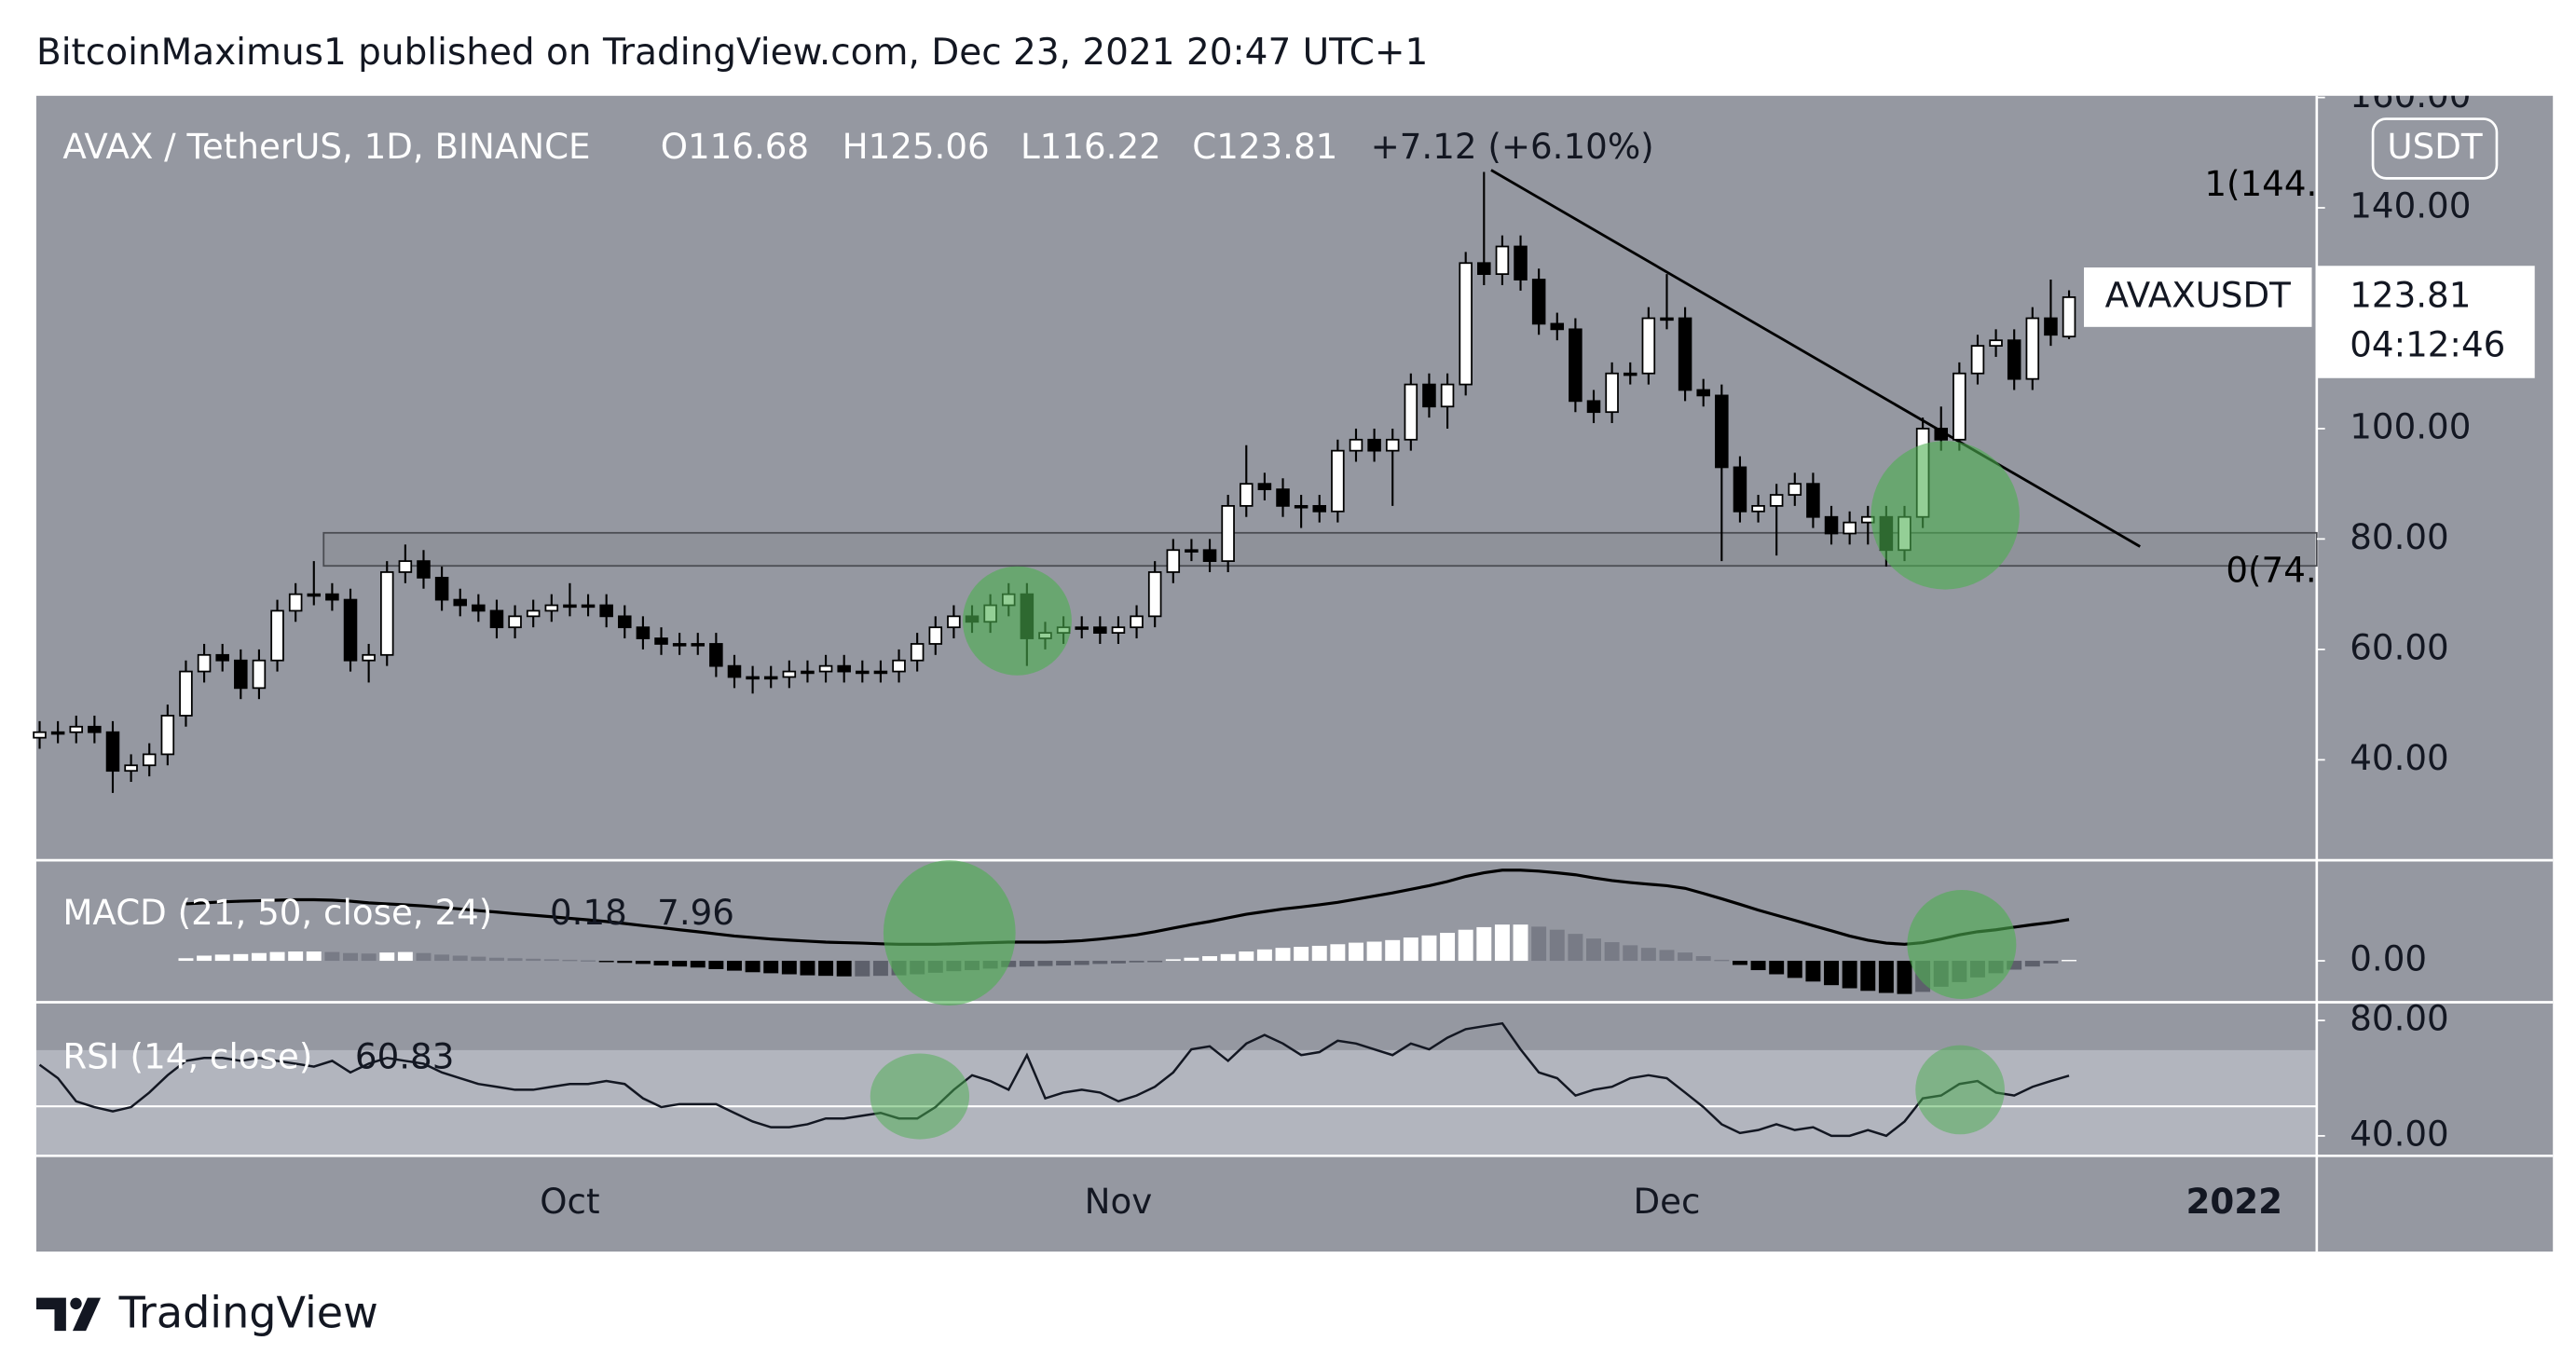 The height and width of the screenshot is (1368, 2576). I want to click on legend-low: L116.22, so click(1091, 146).